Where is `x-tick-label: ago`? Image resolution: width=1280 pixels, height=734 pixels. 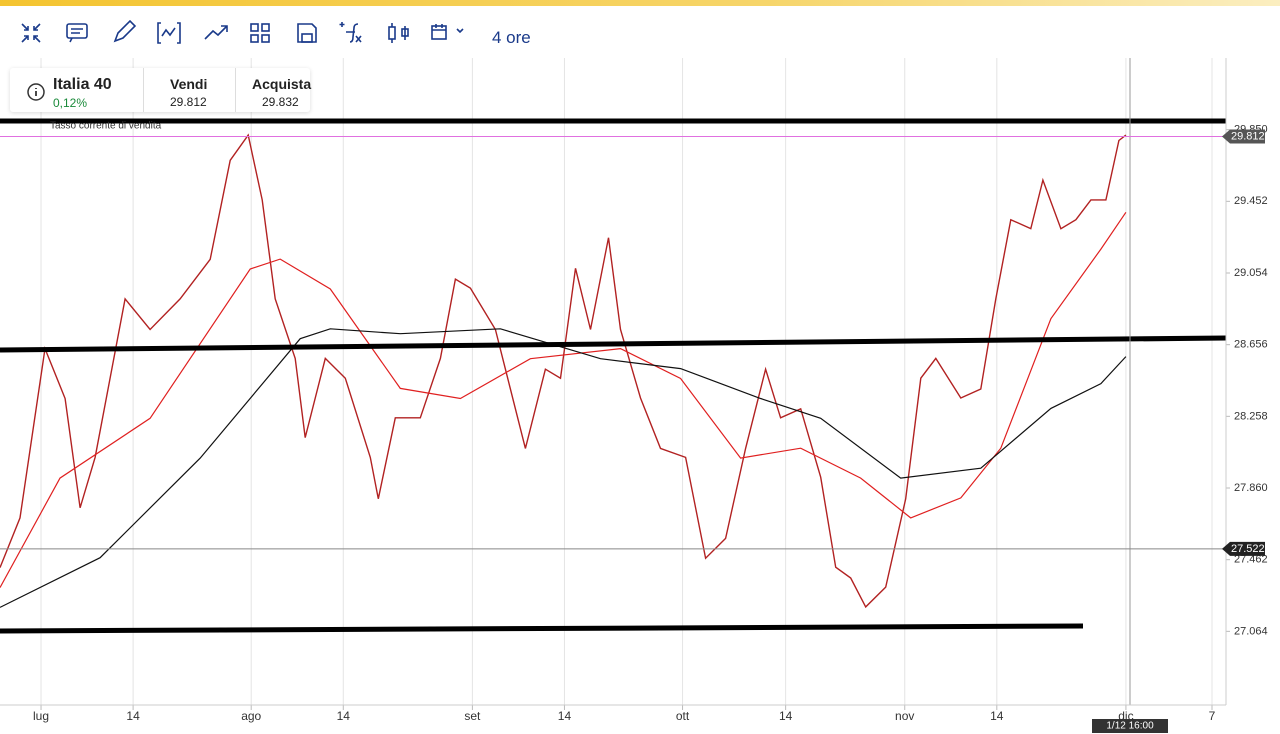
x-tick-label: ago is located at coordinates (251, 716).